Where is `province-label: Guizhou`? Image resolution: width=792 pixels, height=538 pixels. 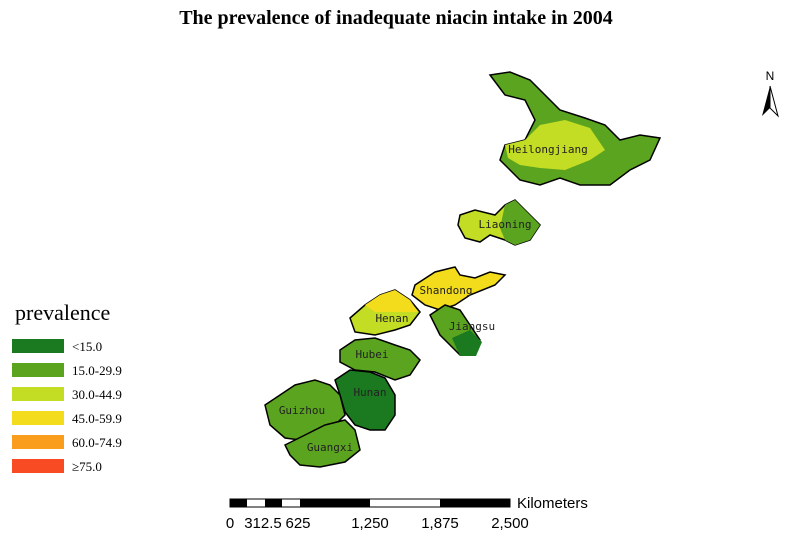 province-label: Guizhou is located at coordinates (302, 410).